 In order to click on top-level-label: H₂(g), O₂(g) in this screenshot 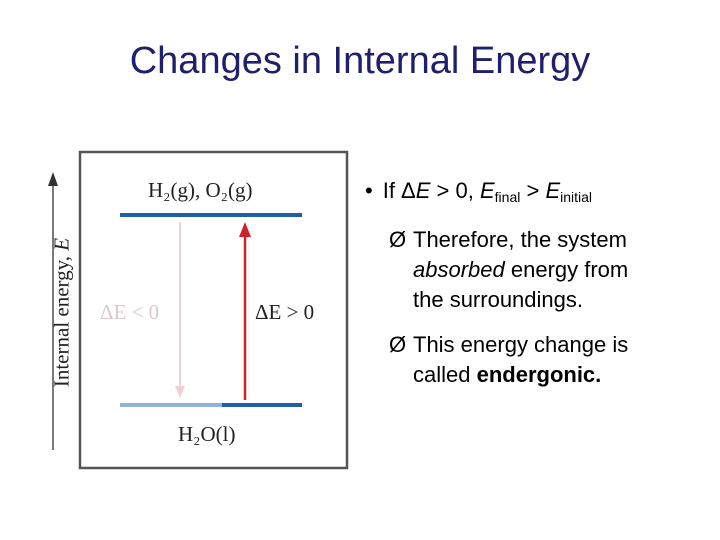, I will do `click(200, 190)`.